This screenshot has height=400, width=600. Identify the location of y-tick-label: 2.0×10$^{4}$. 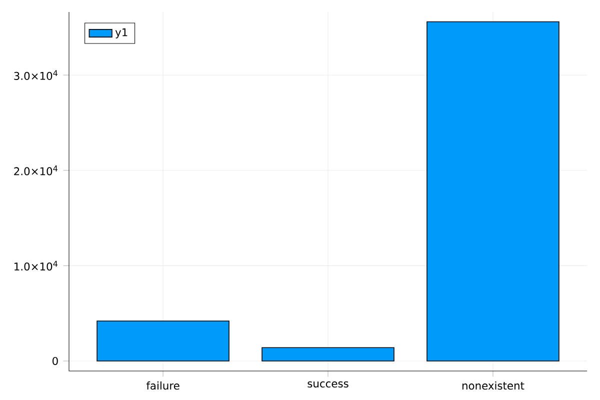
(36, 171).